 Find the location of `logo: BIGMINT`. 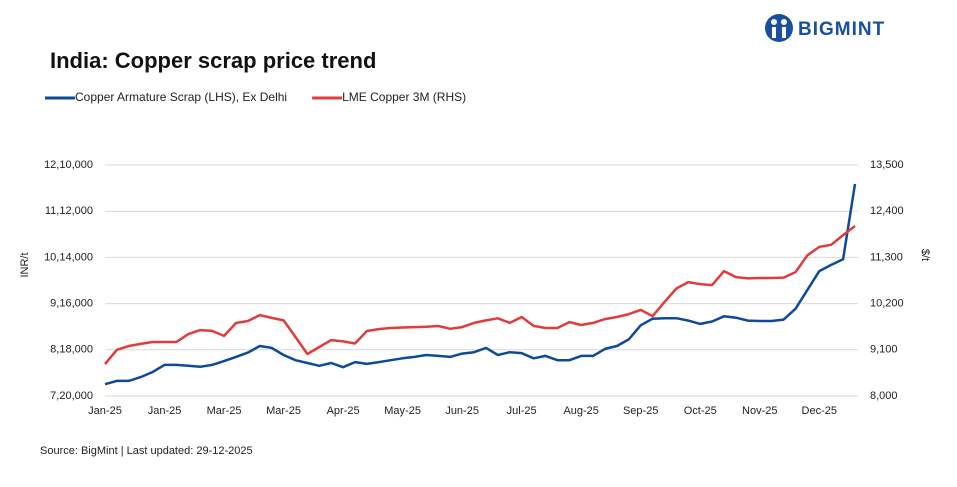

logo: BIGMINT is located at coordinates (825, 28).